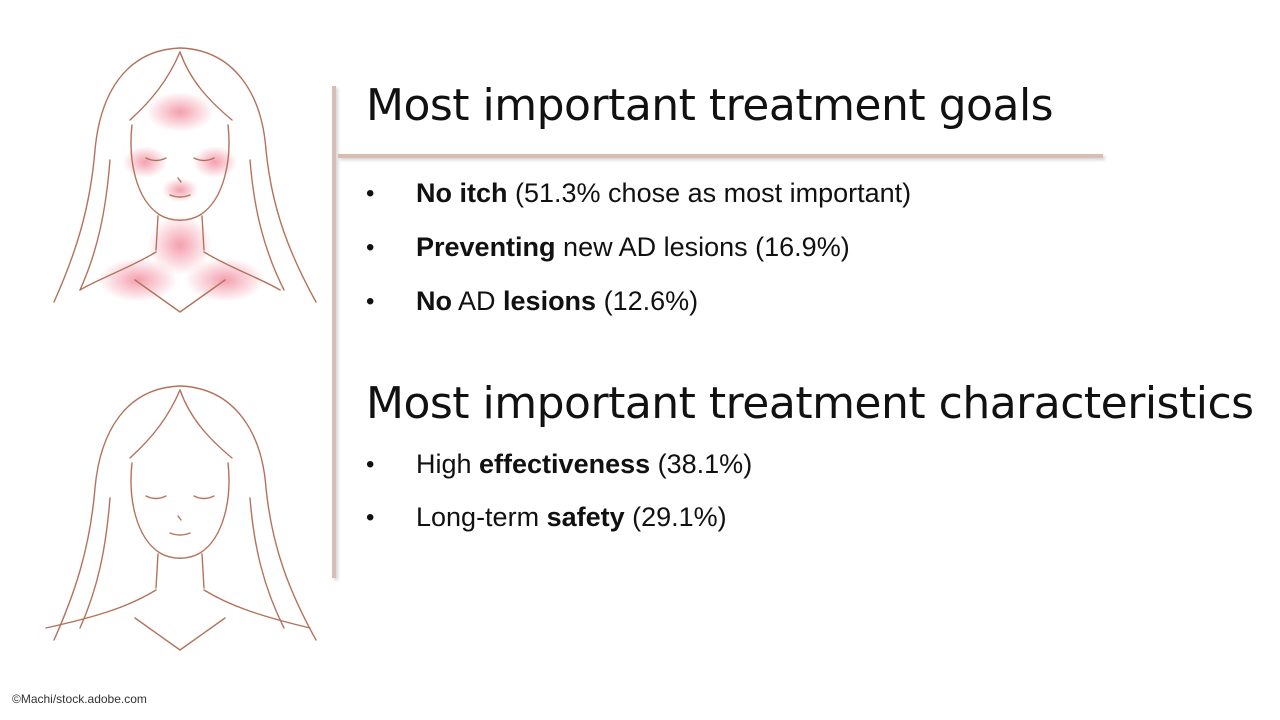 This screenshot has height=720, width=1280. Describe the element at coordinates (434, 301) in the screenshot. I see `bold-text: No` at that location.